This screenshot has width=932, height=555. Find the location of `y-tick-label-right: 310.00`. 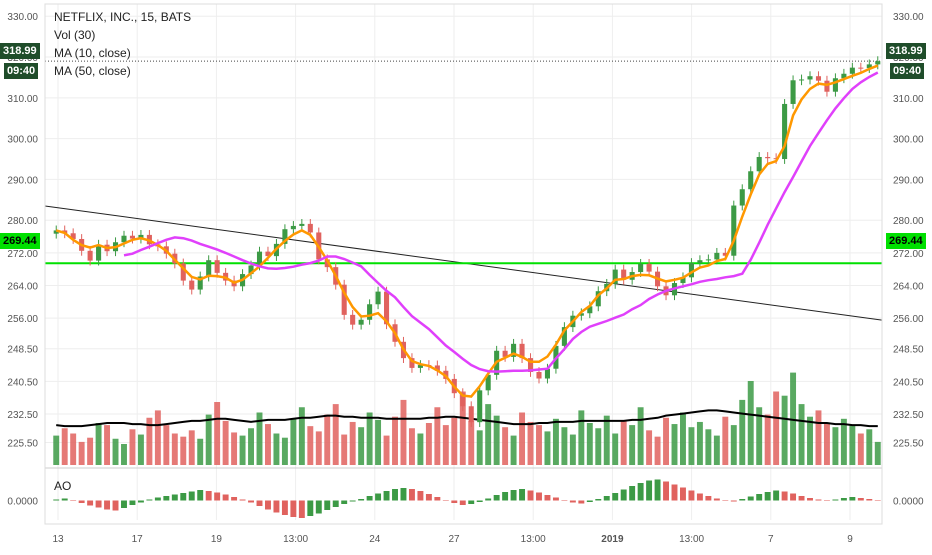

y-tick-label-right: 310.00 is located at coordinates (908, 99).